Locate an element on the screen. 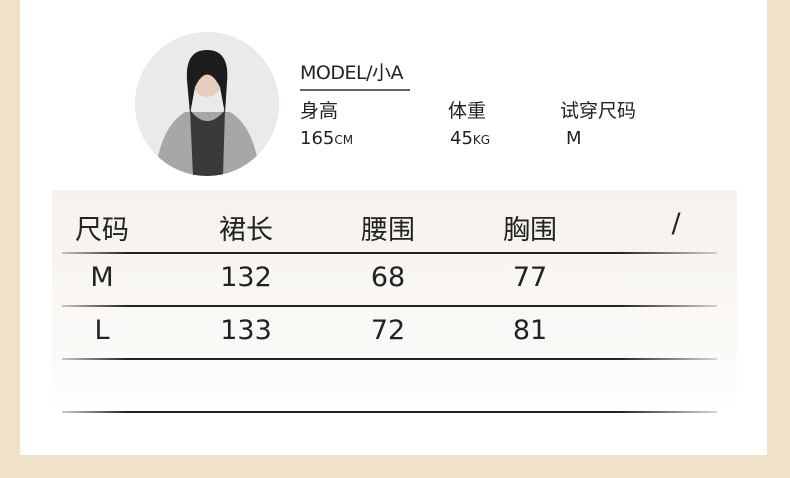 The height and width of the screenshot is (478, 790). weight-label: 体重 is located at coordinates (467, 111).